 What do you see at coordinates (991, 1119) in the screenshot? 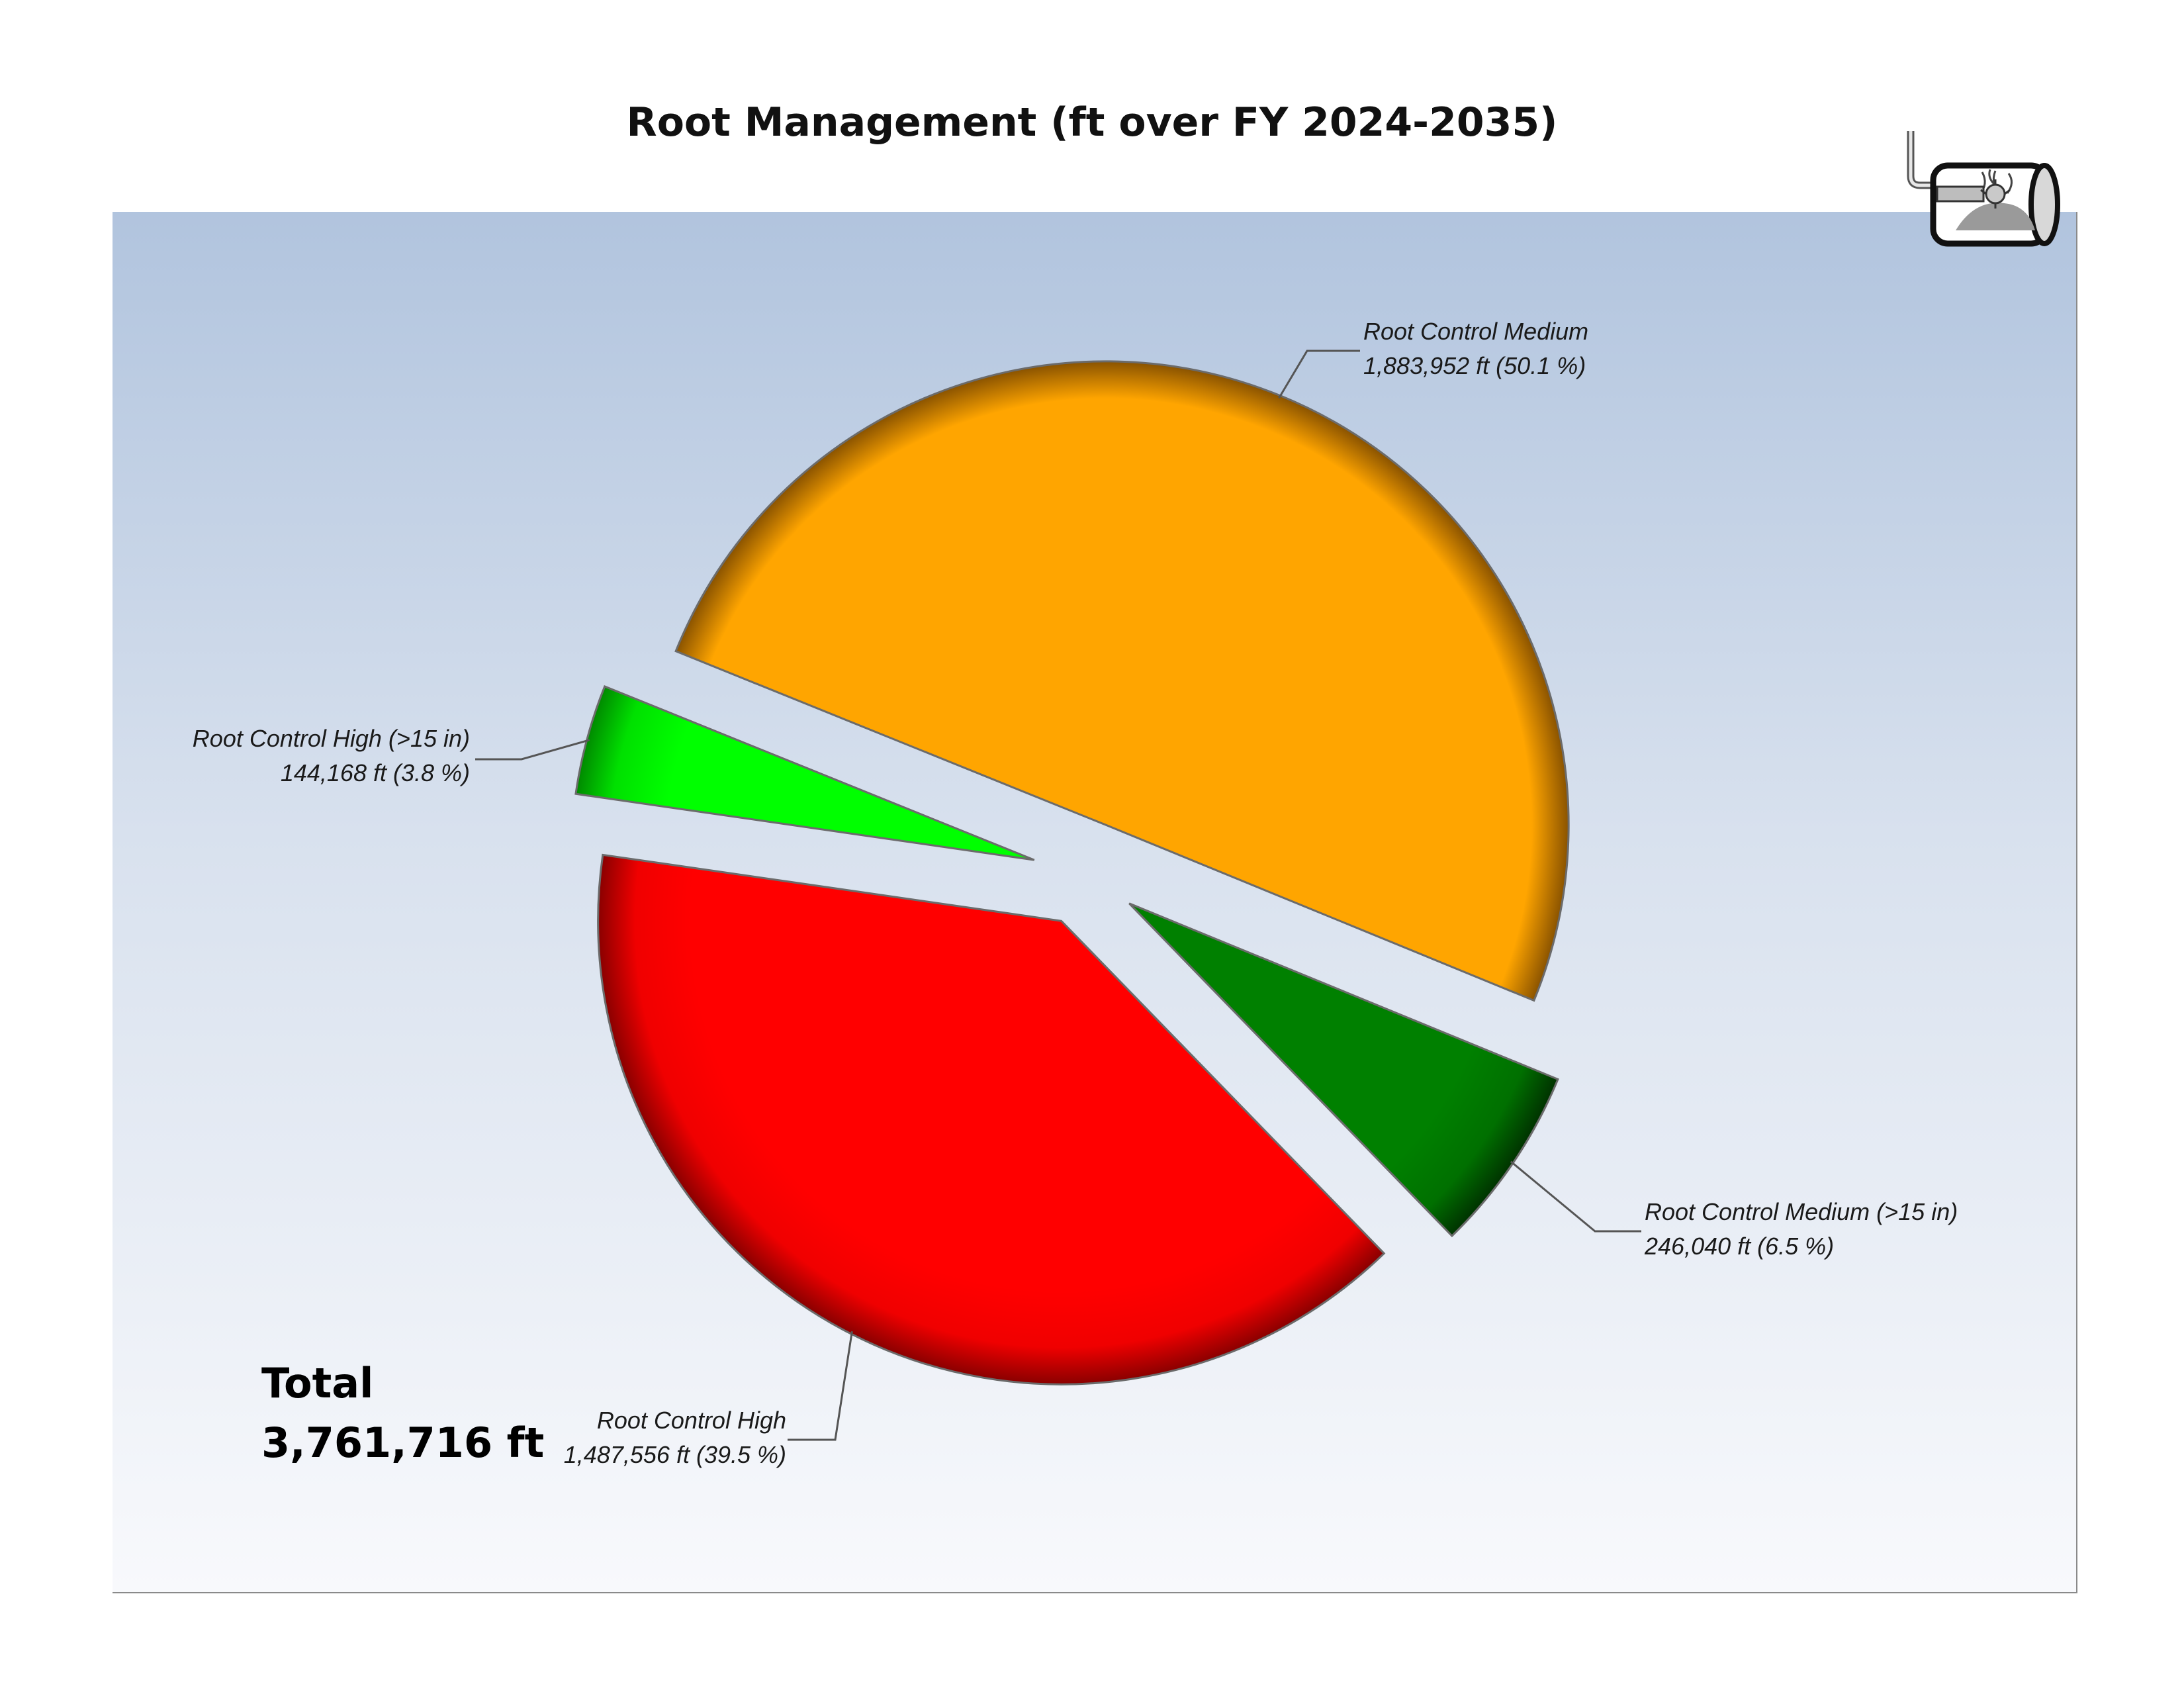
I see `pie-slice-root-control-high` at bounding box center [991, 1119].